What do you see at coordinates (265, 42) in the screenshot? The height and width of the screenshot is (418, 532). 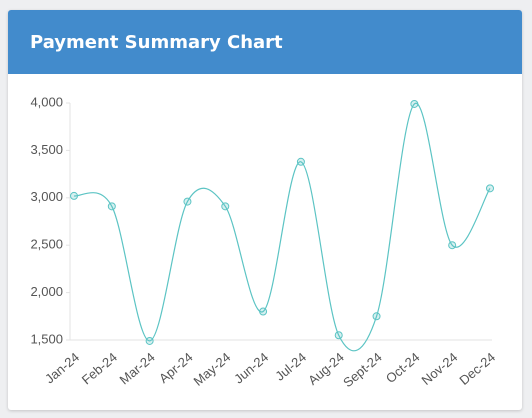 I see `chart-title: Payment Summary Chart` at bounding box center [265, 42].